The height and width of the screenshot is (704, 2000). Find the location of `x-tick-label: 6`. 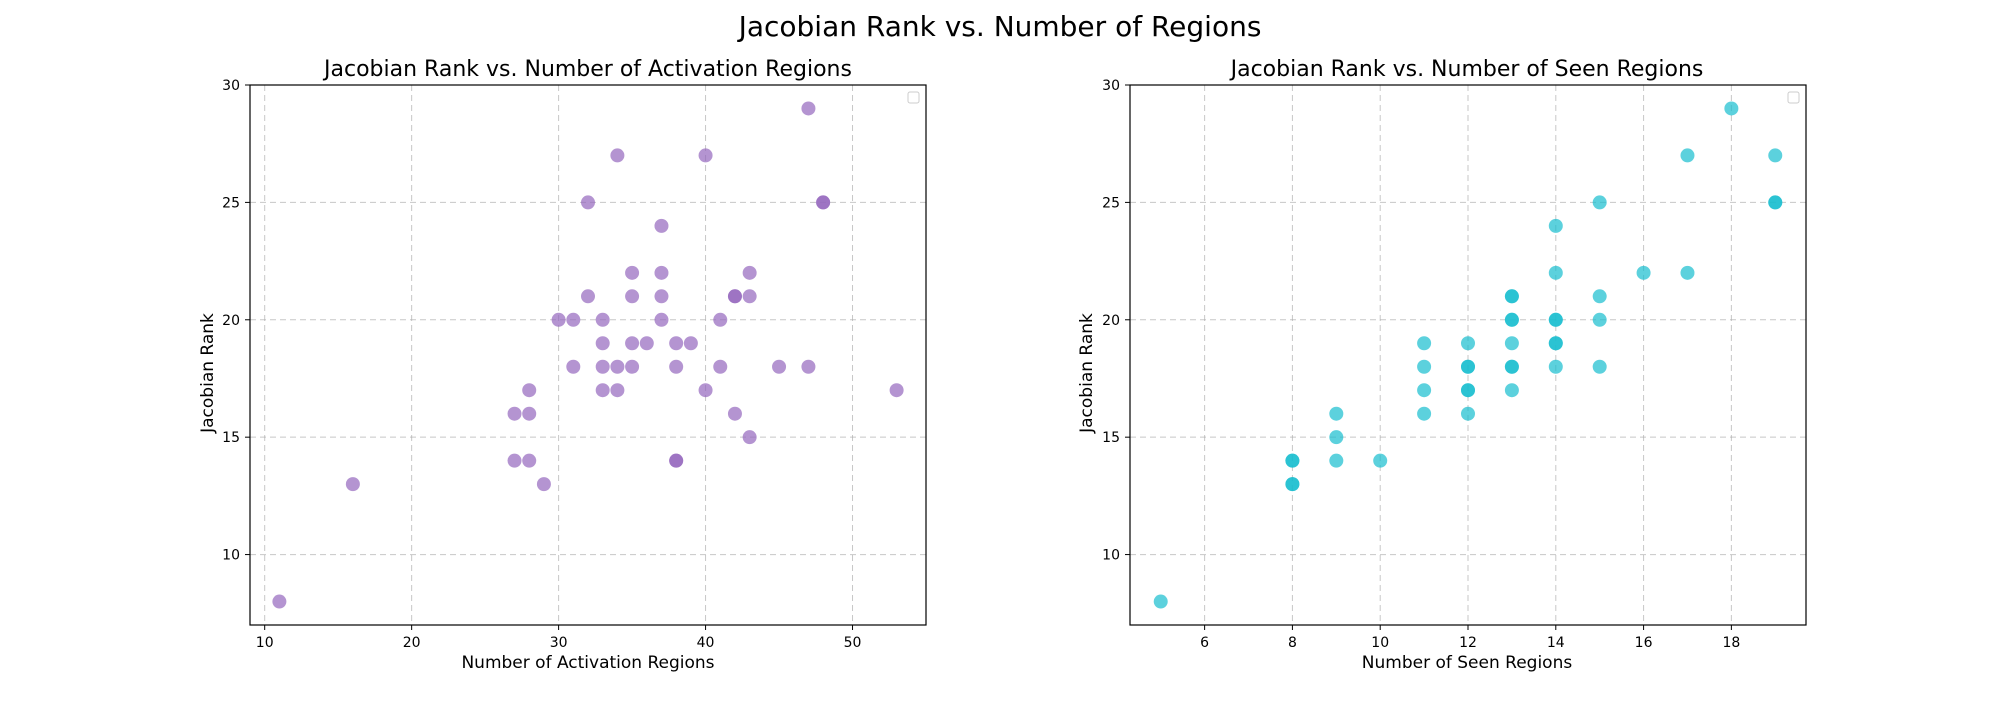

x-tick-label: 6 is located at coordinates (1204, 643).